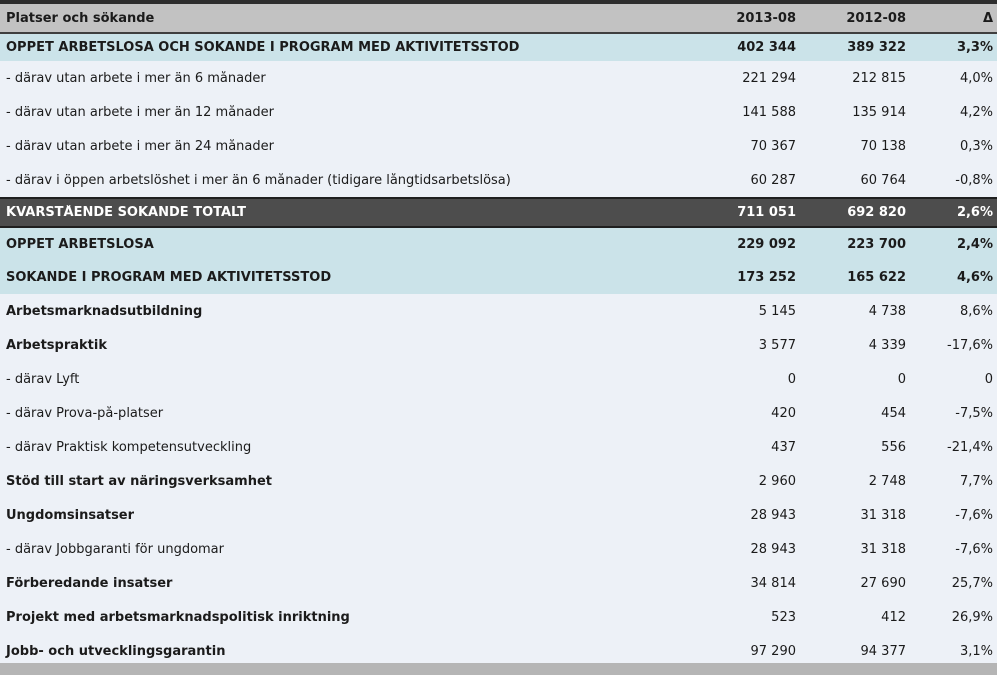 This screenshot has height=675, width=997. I want to click on cell-2013: 221 294, so click(769, 78).